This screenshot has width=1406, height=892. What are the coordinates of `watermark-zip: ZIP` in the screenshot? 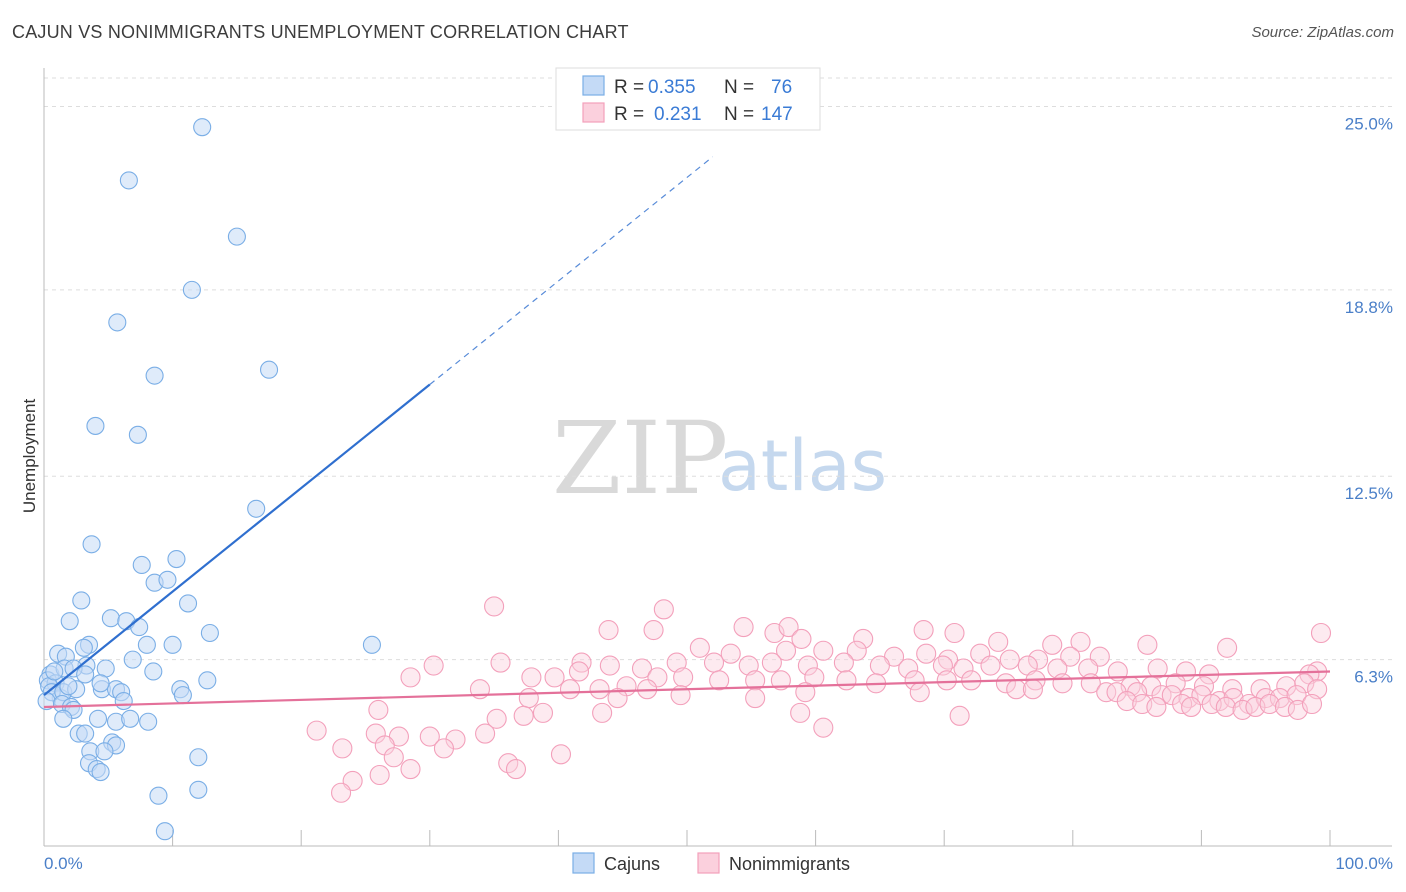 It's located at (640, 458).